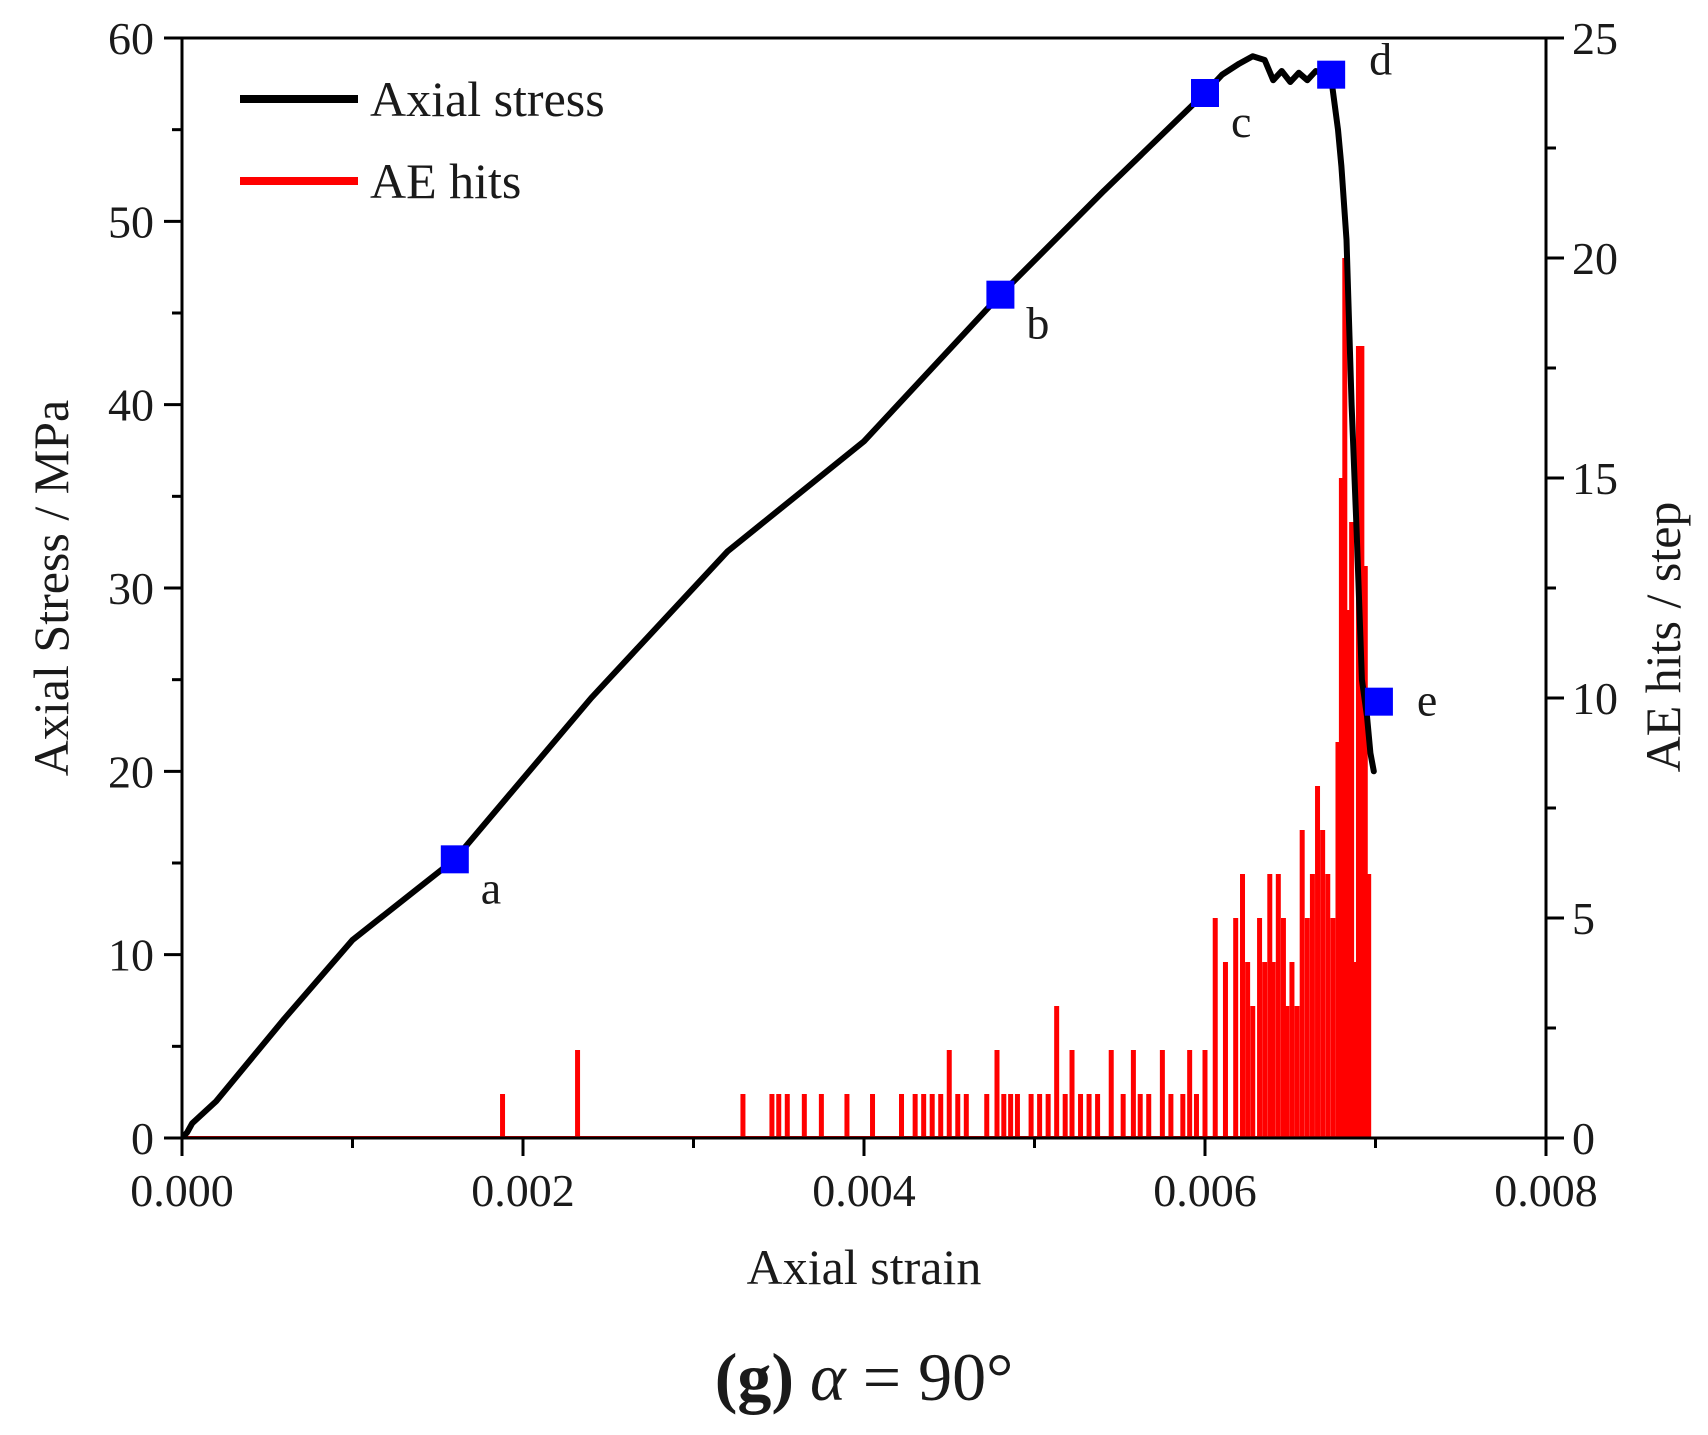 Image resolution: width=1708 pixels, height=1435 pixels. Describe the element at coordinates (1378, 701) in the screenshot. I see `point-marker-e` at that location.